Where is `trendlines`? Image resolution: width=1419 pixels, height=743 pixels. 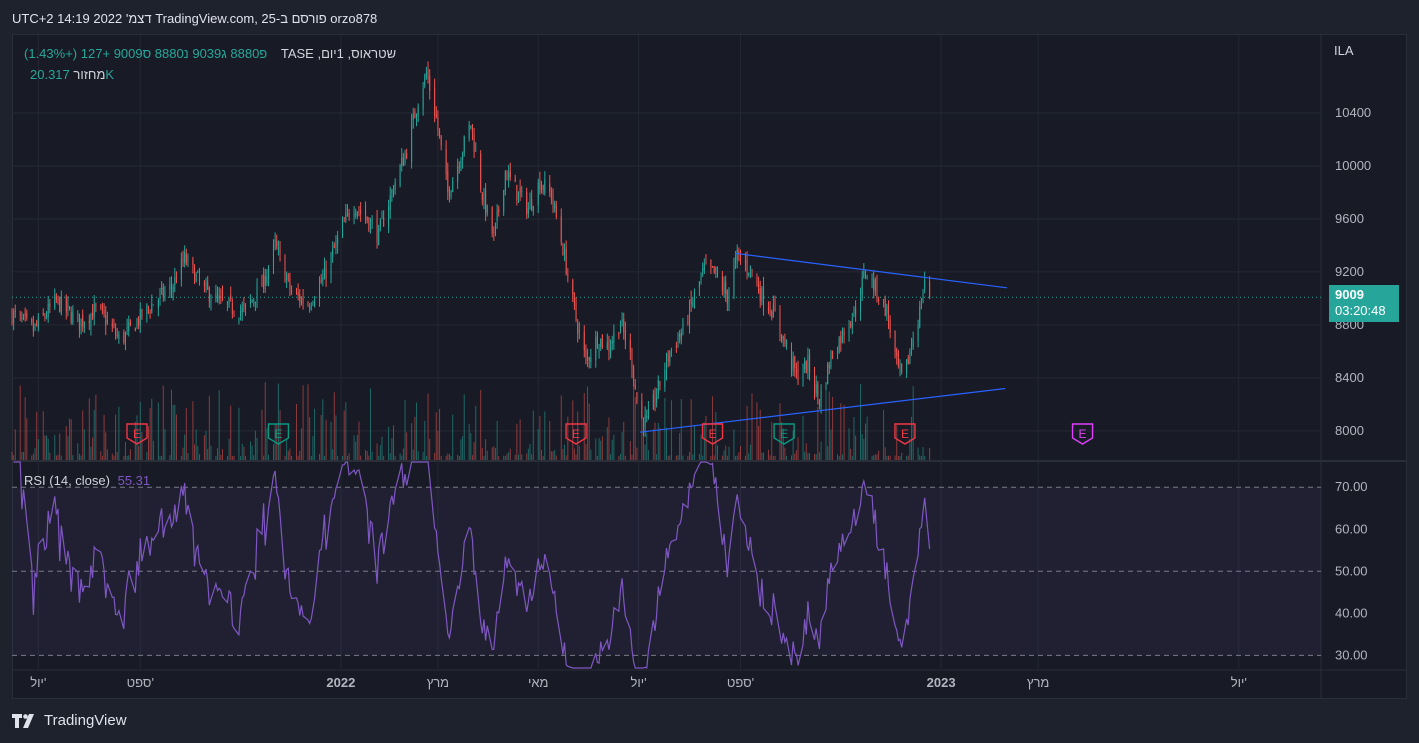 trendlines is located at coordinates (823, 342).